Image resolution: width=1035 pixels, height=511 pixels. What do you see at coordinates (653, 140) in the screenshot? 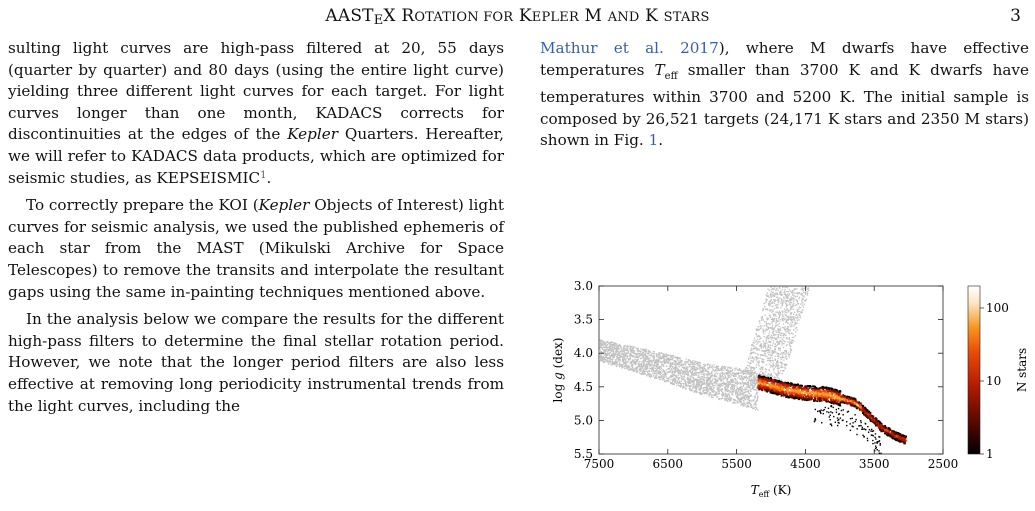
I see `figure-1-link: 1` at bounding box center [653, 140].